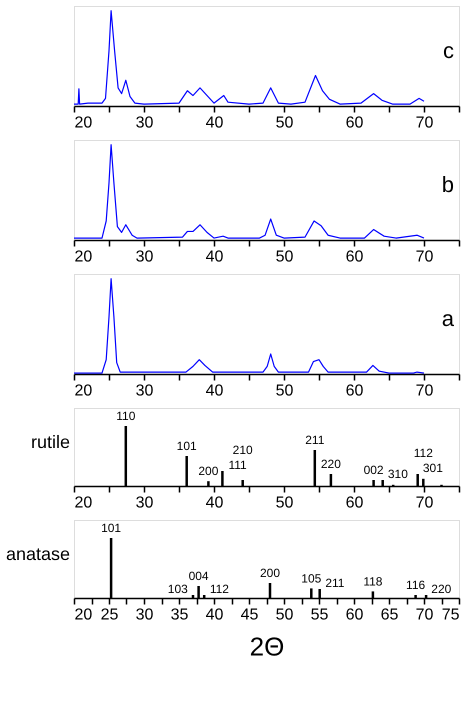 Image resolution: width=474 pixels, height=716 pixels. What do you see at coordinates (267, 647) in the screenshot?
I see `x-axis-title: 2Θ` at bounding box center [267, 647].